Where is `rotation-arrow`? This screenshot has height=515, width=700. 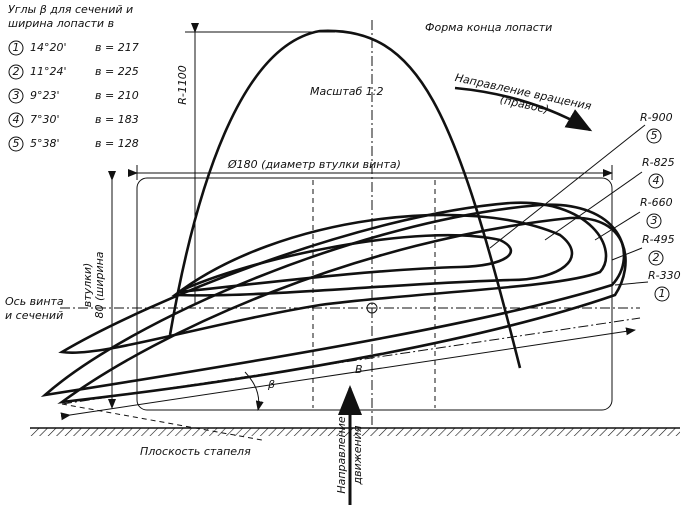
rotation-arrow is located at coordinates (523, 109).